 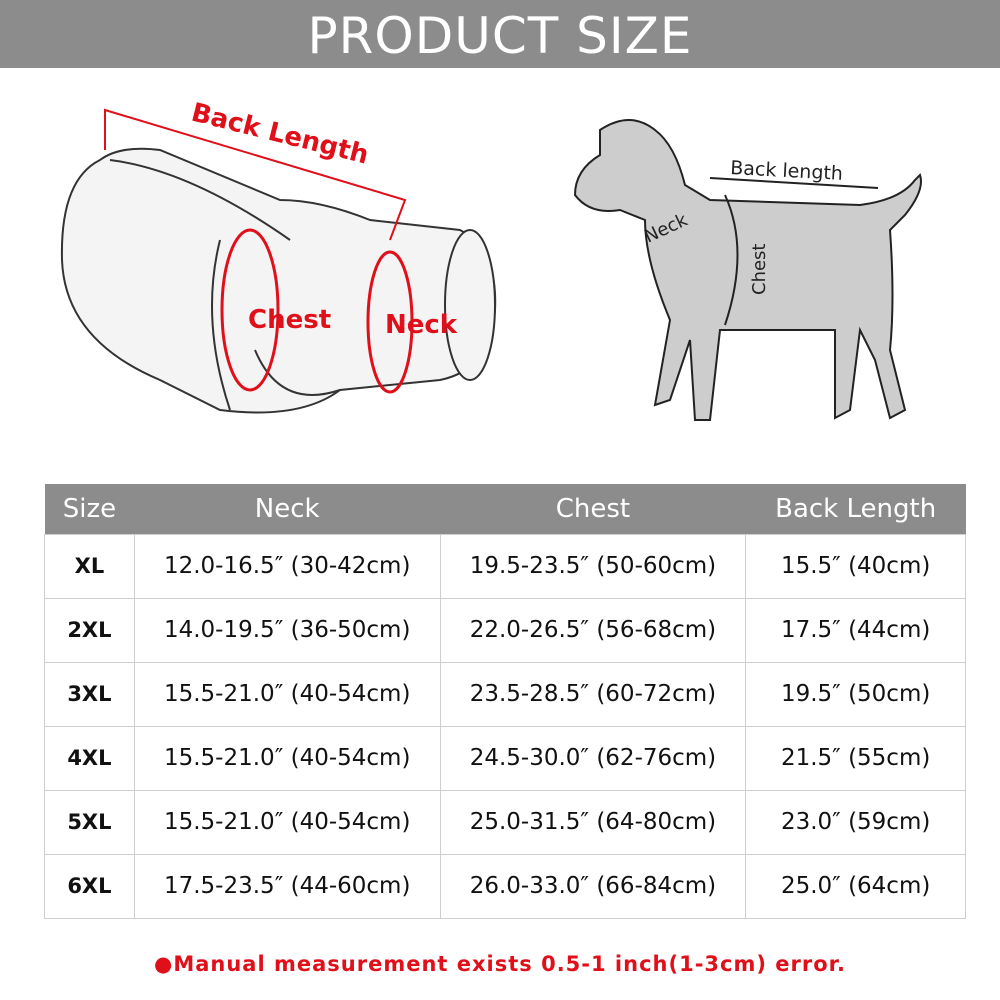 I want to click on neck-cell: 17.5-23.5″ (44-60cm), so click(x=287, y=886).